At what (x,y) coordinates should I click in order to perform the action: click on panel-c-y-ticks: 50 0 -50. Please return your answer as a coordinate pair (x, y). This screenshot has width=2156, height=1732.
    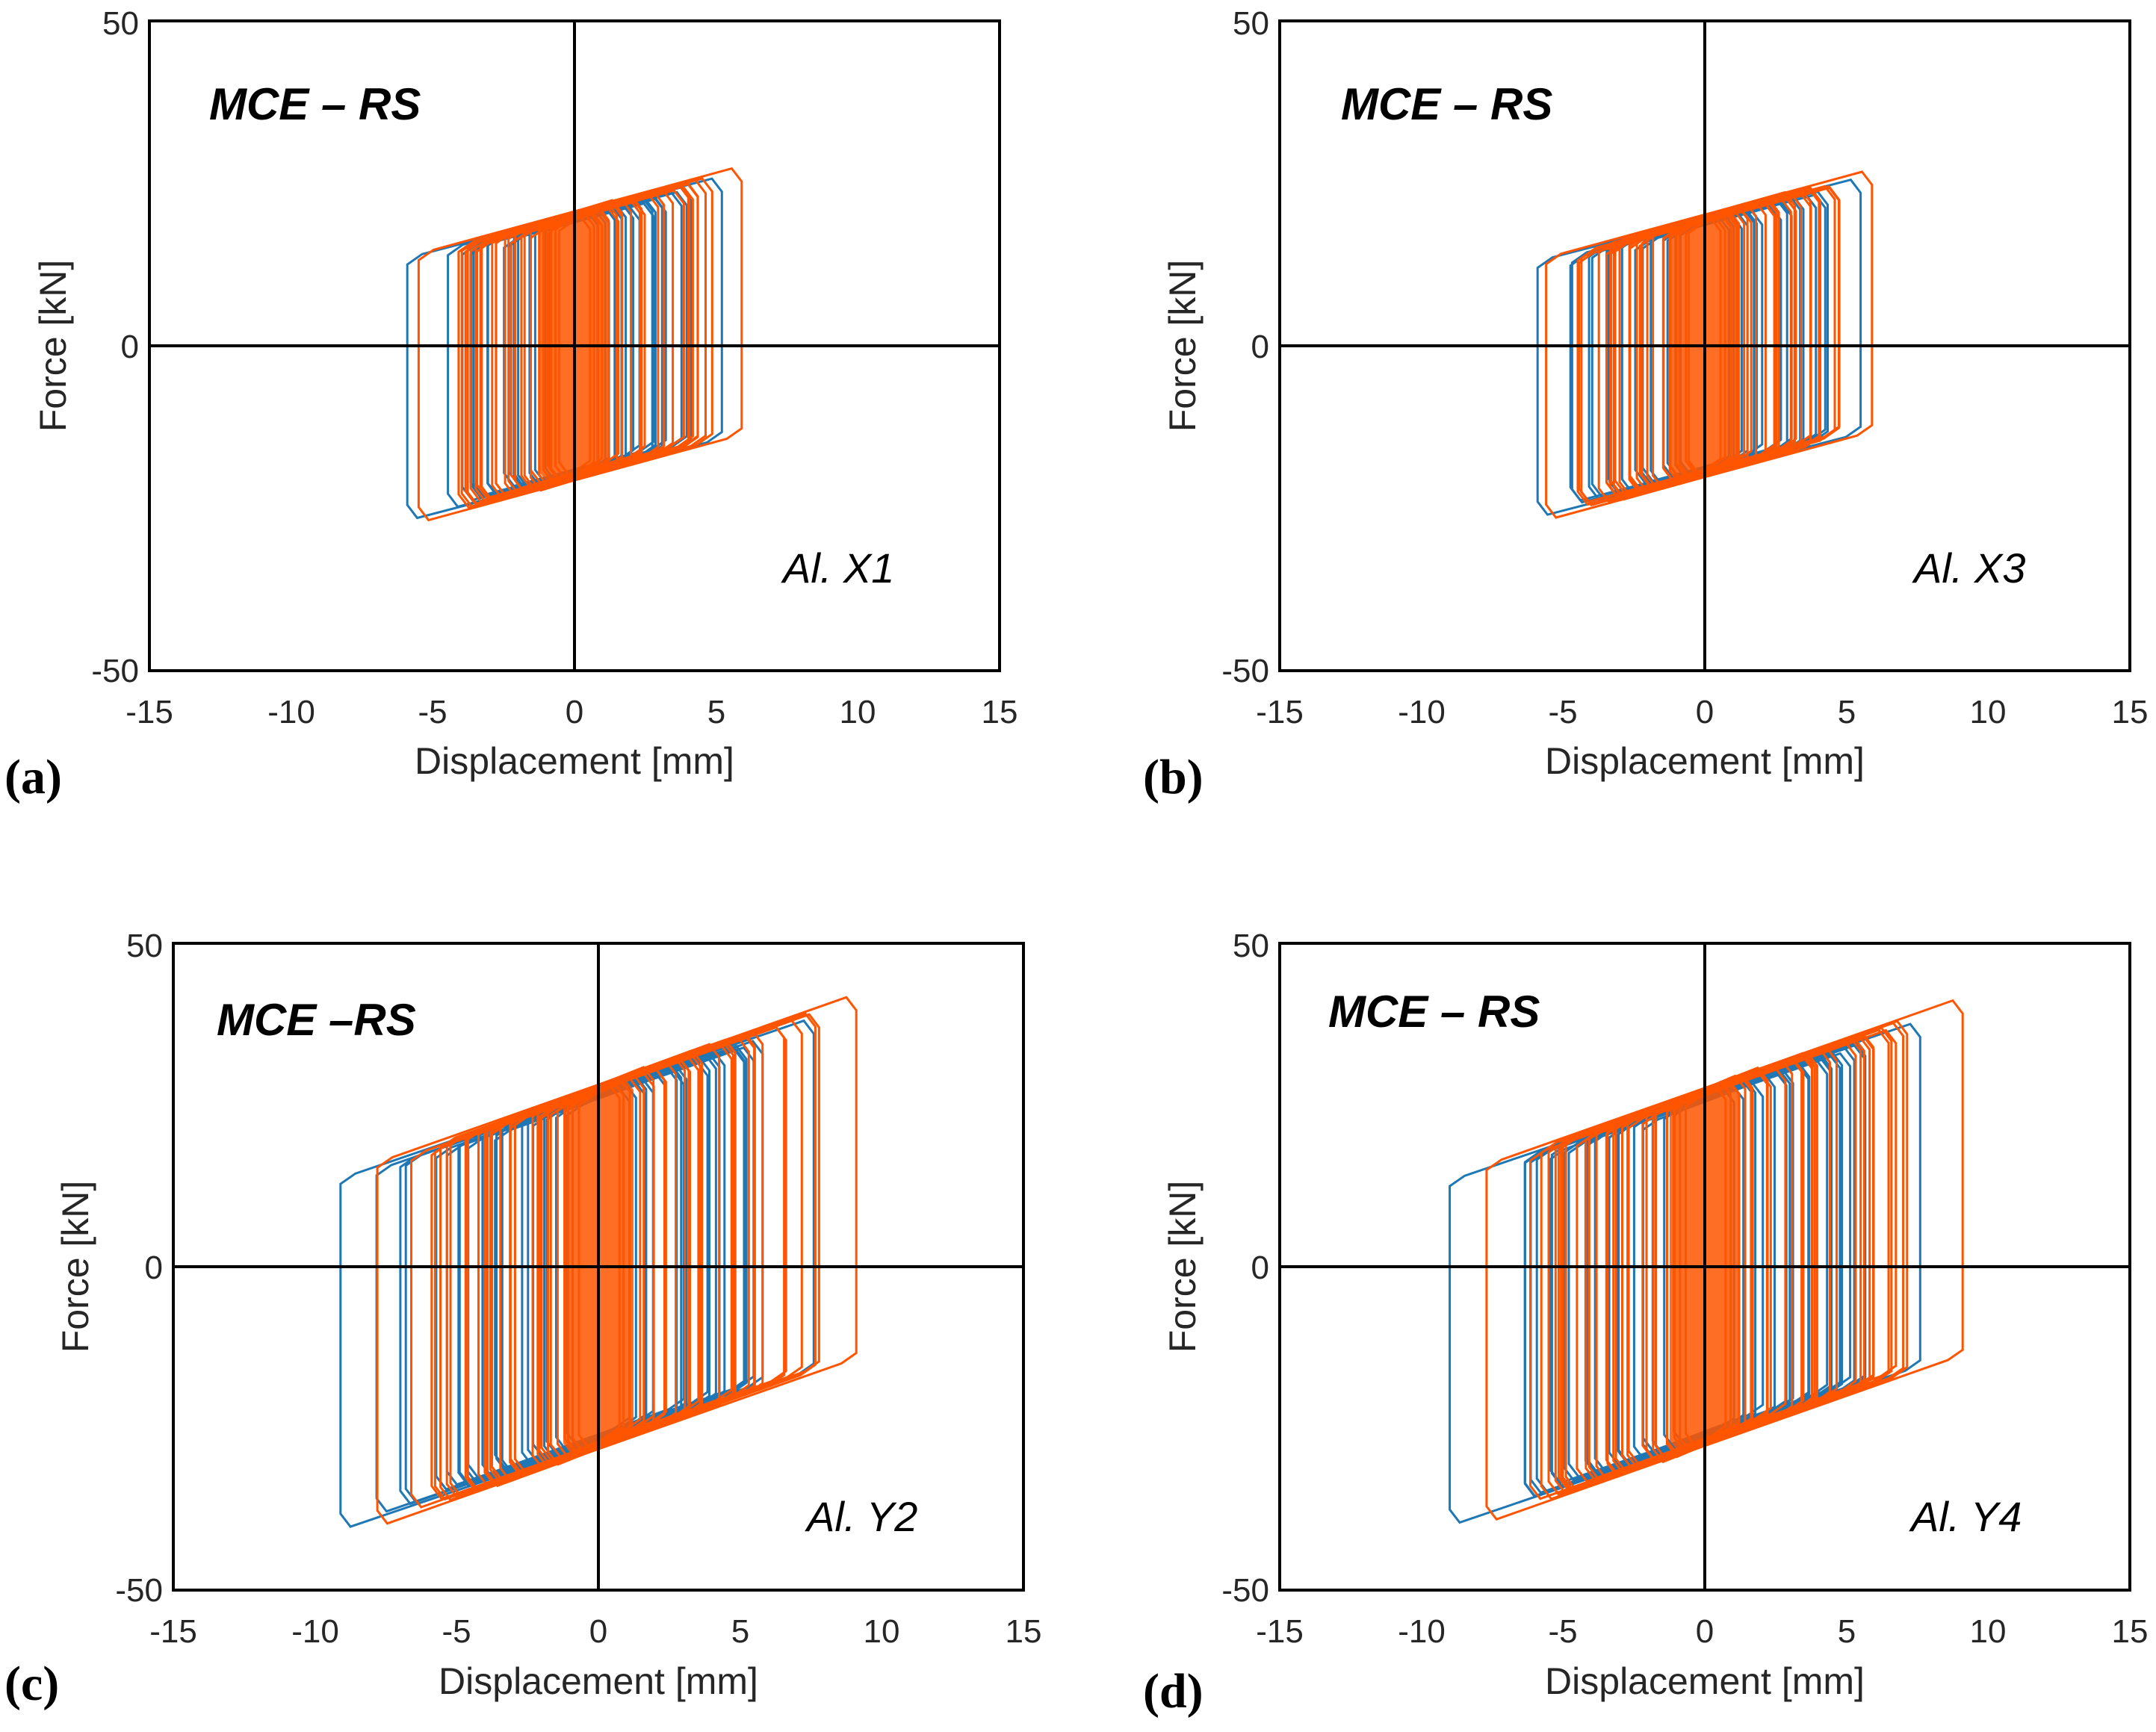
    Looking at the image, I should click on (139, 1269).